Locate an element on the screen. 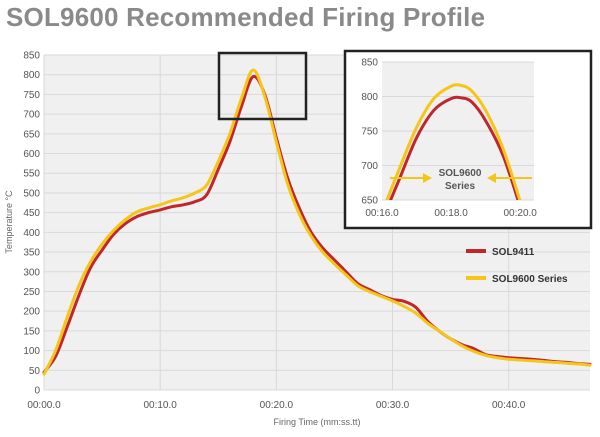  main-y-tick-100: 100 is located at coordinates (31, 351).